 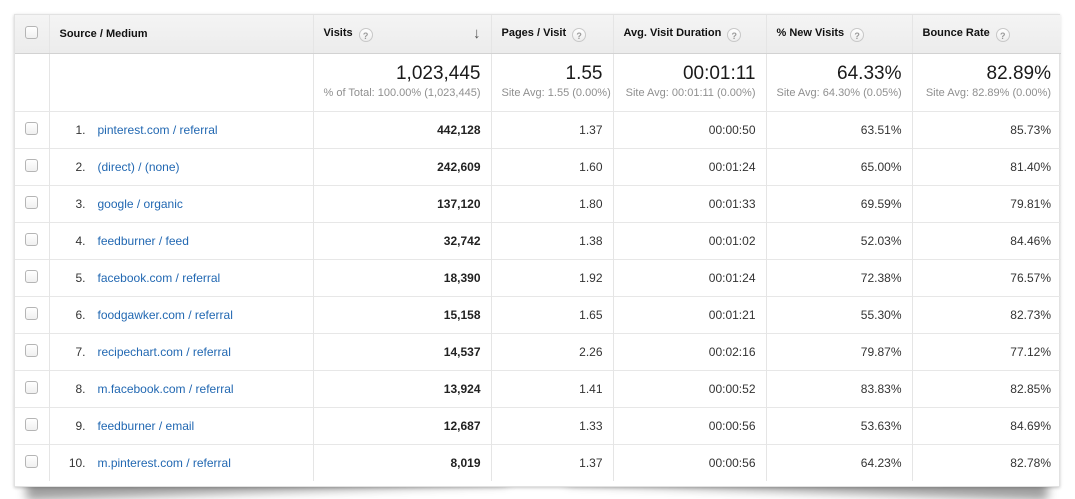 I want to click on duration-cell: 00:00:52, so click(x=689, y=388).